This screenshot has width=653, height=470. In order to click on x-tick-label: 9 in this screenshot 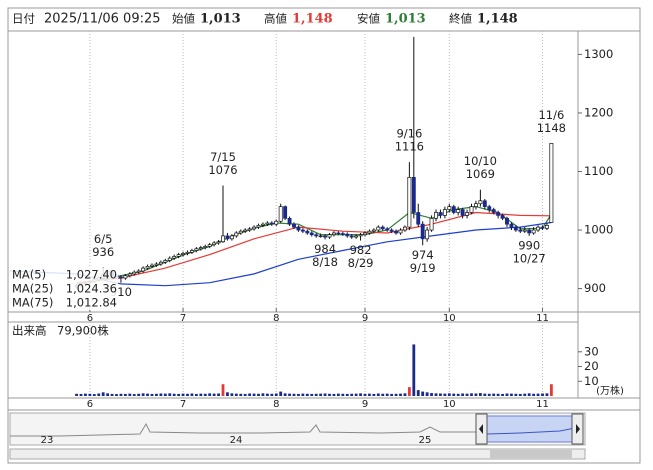, I will do `click(365, 318)`.